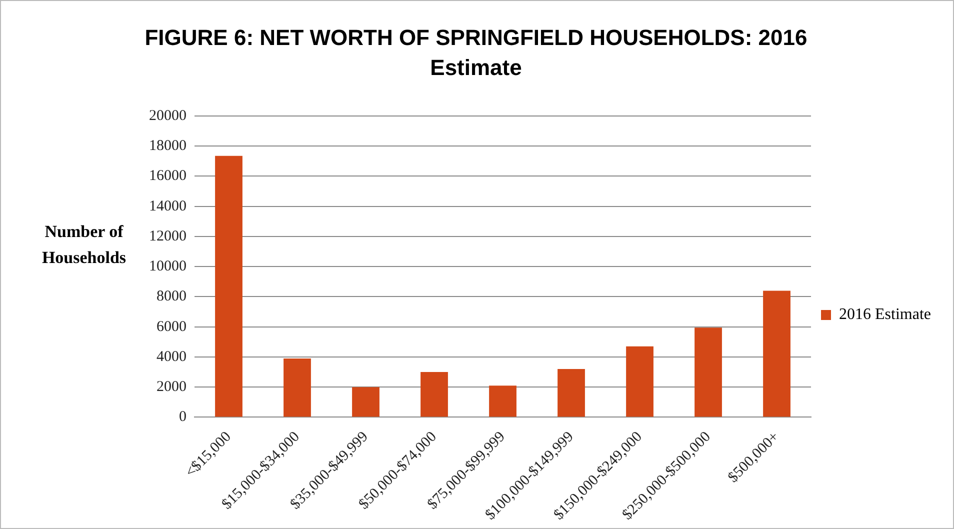  Describe the element at coordinates (171, 356) in the screenshot. I see `y-tick-label: 4000` at that location.